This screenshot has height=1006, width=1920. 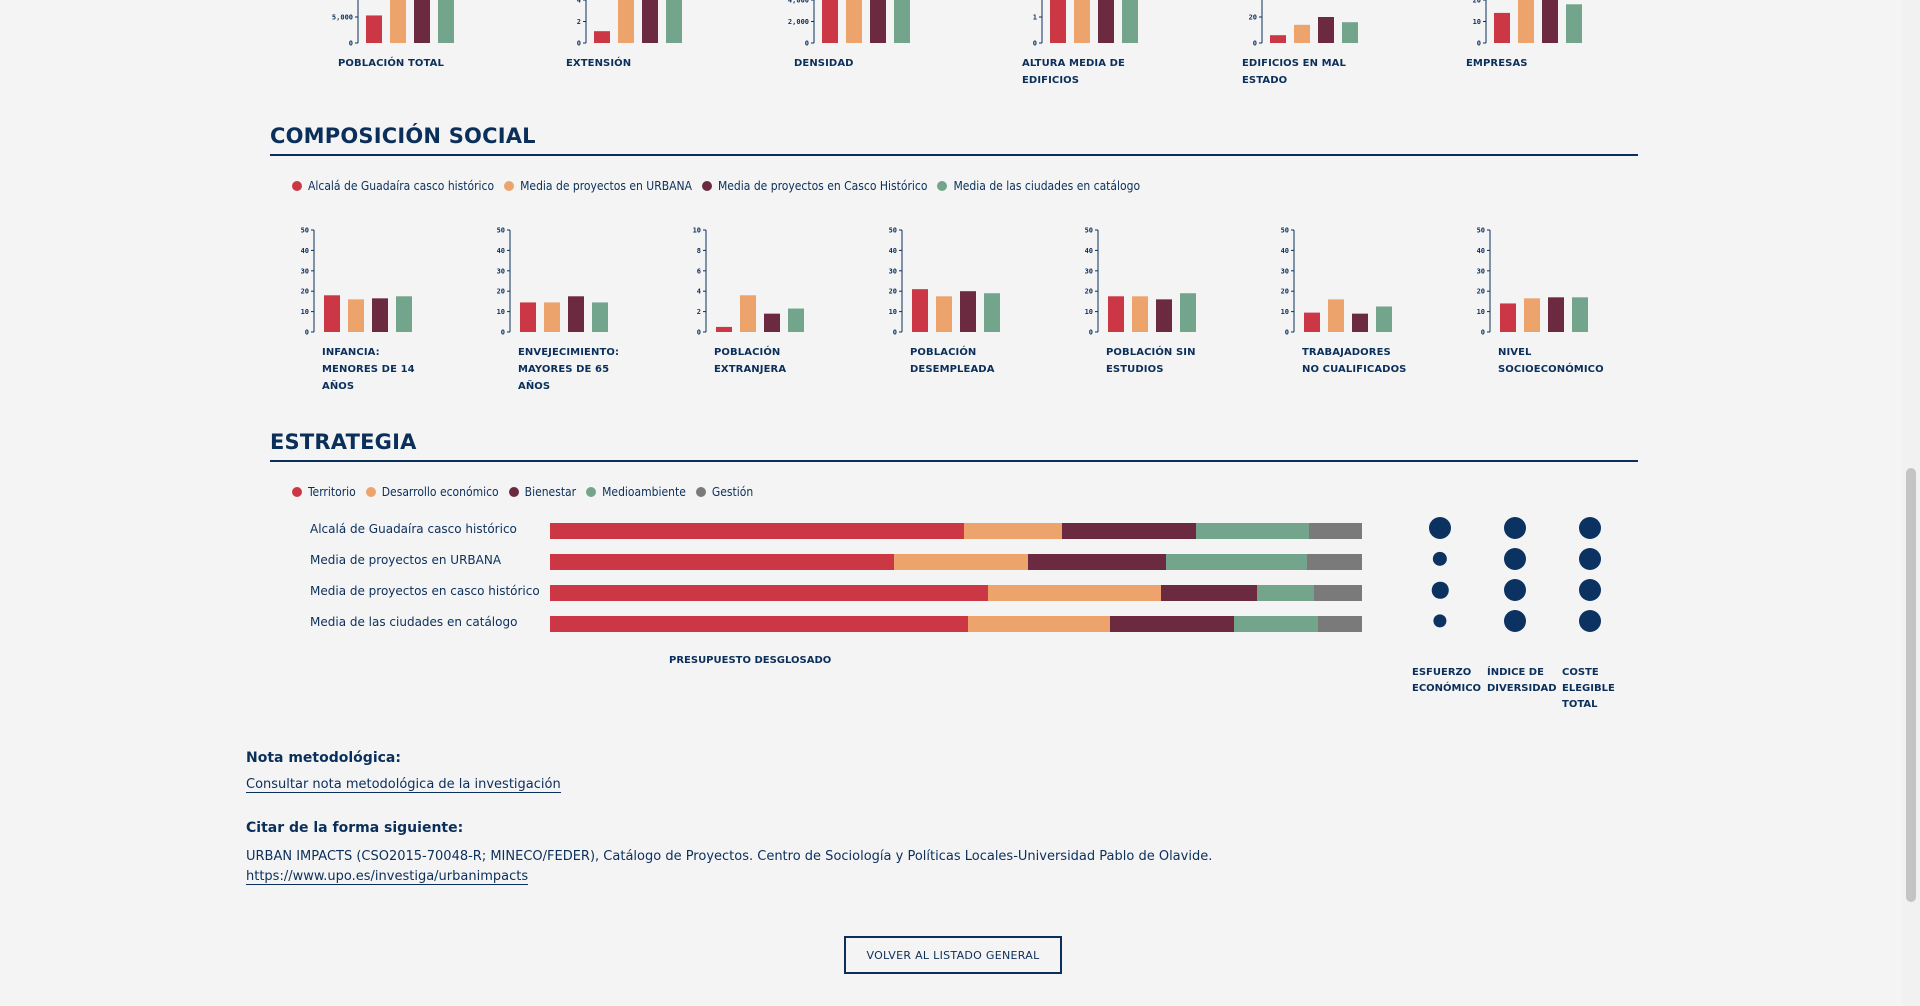 What do you see at coordinates (579, 2) in the screenshot?
I see `y-tick-label: 4` at bounding box center [579, 2].